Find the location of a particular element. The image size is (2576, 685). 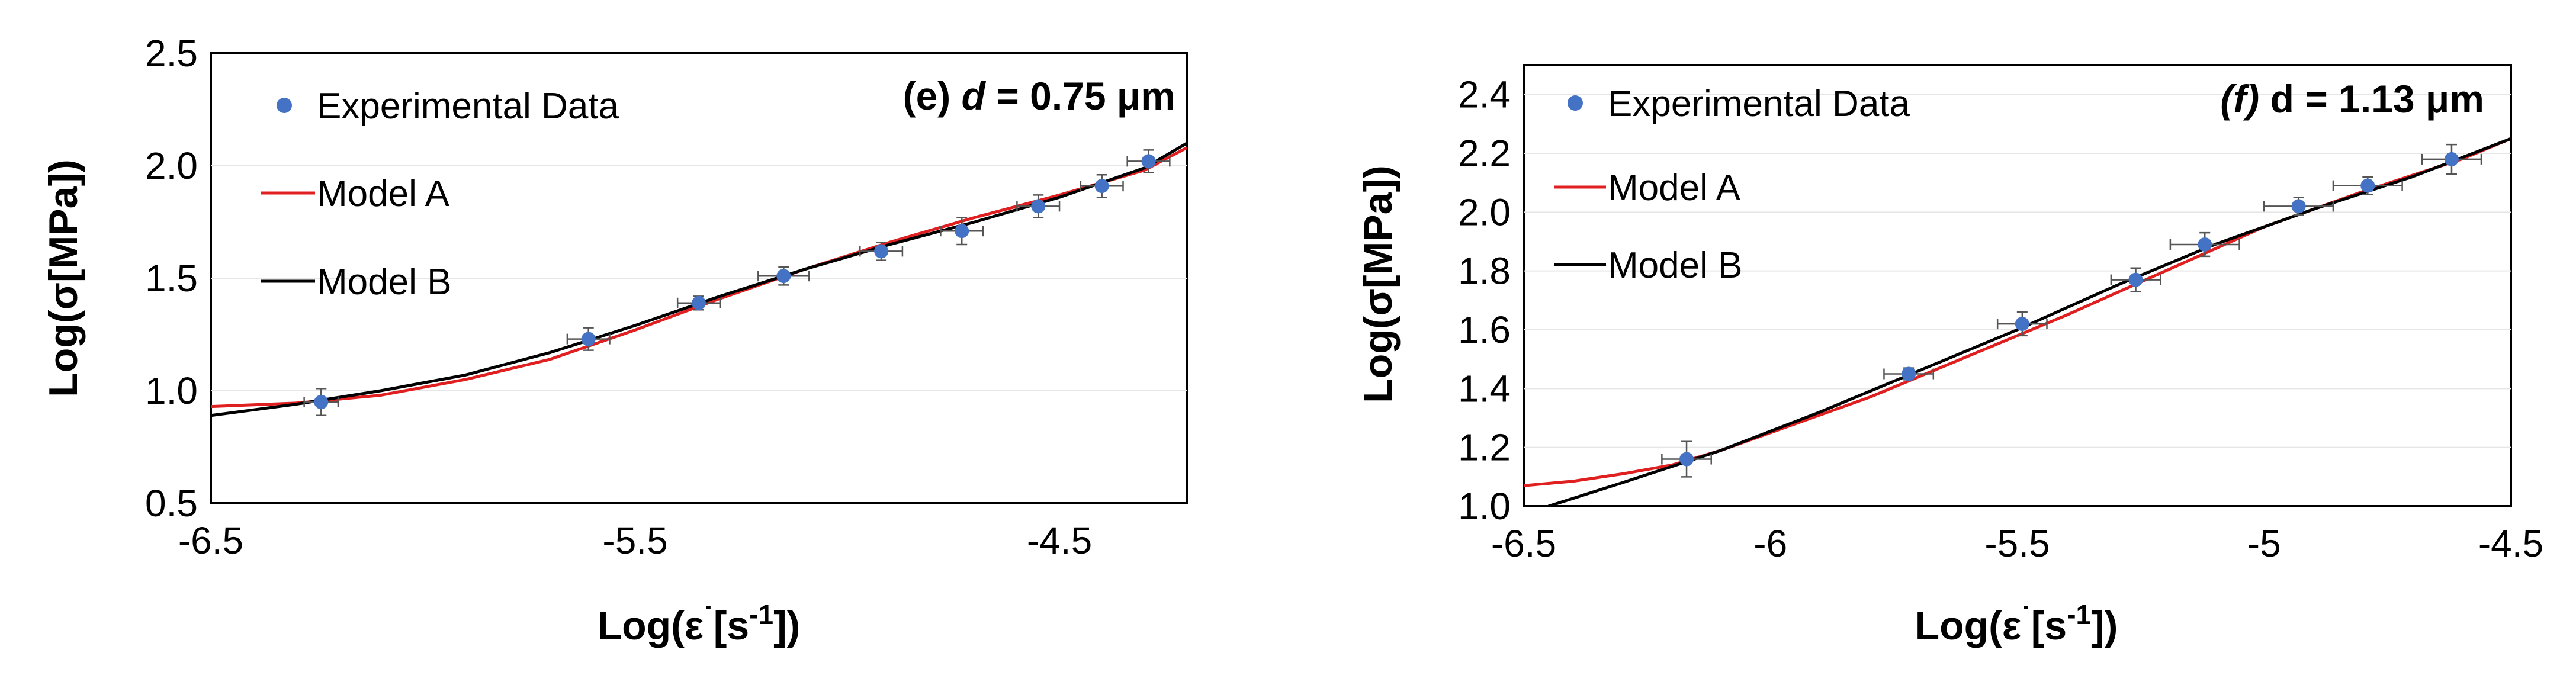

y-tick-label: 1.4 is located at coordinates (1484, 388).